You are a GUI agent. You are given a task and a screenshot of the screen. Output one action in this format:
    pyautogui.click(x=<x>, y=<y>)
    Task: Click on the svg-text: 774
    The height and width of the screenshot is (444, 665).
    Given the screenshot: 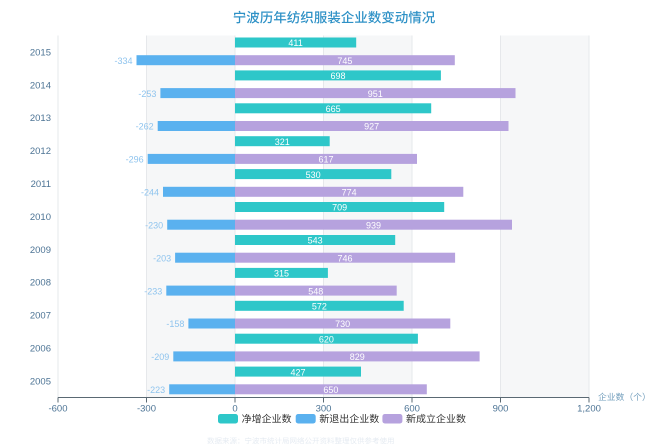 What is the action you would take?
    pyautogui.click(x=349, y=193)
    